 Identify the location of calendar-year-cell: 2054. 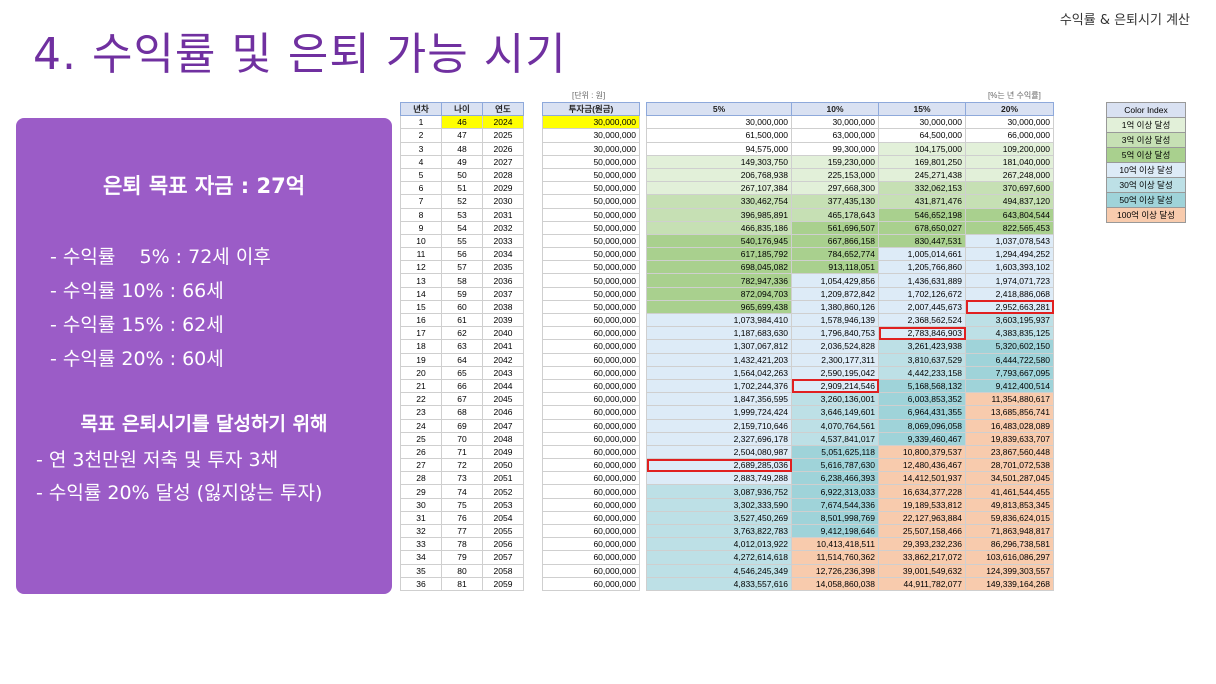
(503, 518).